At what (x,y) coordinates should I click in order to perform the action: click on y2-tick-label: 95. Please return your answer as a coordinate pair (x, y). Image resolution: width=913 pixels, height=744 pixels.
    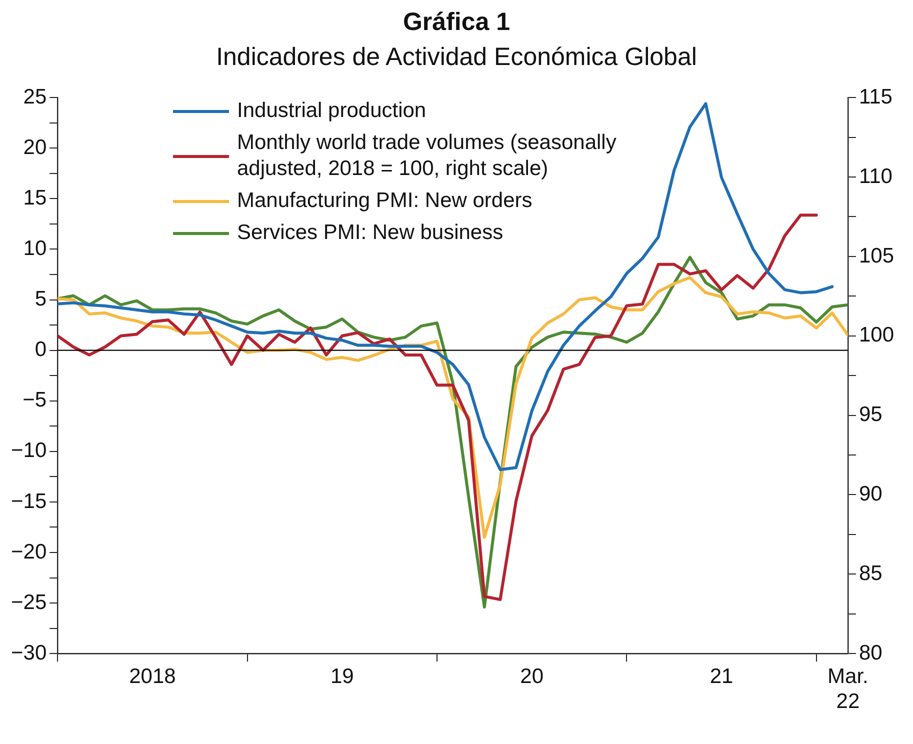
    Looking at the image, I should click on (870, 414).